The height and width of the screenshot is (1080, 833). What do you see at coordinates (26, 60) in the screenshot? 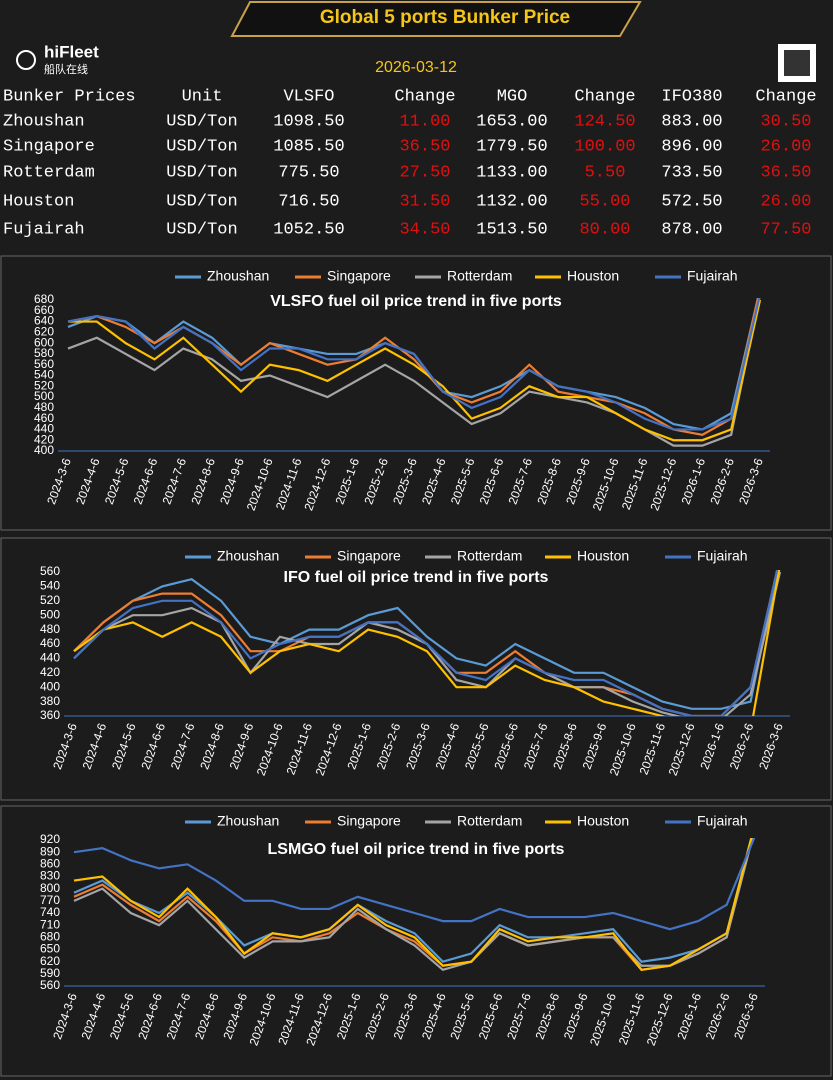
I see `logo-icon` at bounding box center [26, 60].